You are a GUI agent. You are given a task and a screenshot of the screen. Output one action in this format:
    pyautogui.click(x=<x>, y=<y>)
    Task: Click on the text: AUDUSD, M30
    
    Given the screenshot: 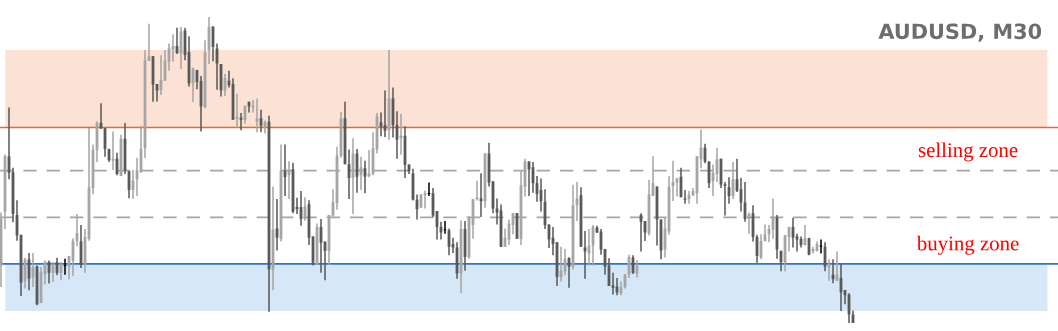 What is the action you would take?
    pyautogui.click(x=960, y=32)
    